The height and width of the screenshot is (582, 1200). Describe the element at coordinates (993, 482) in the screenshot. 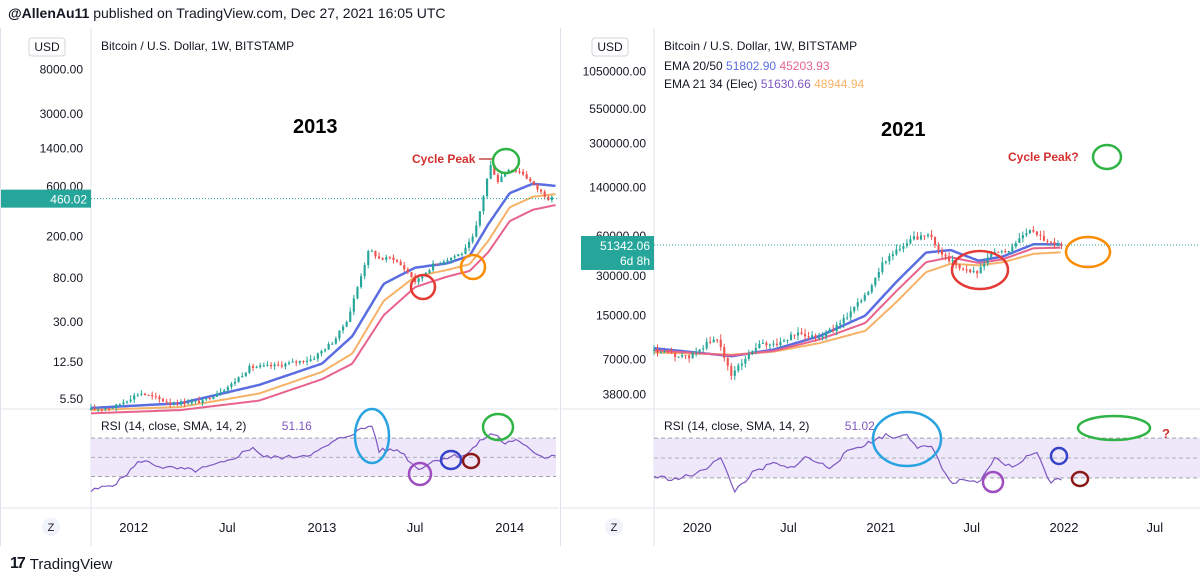

I see `rsi-circle-purple` at that location.